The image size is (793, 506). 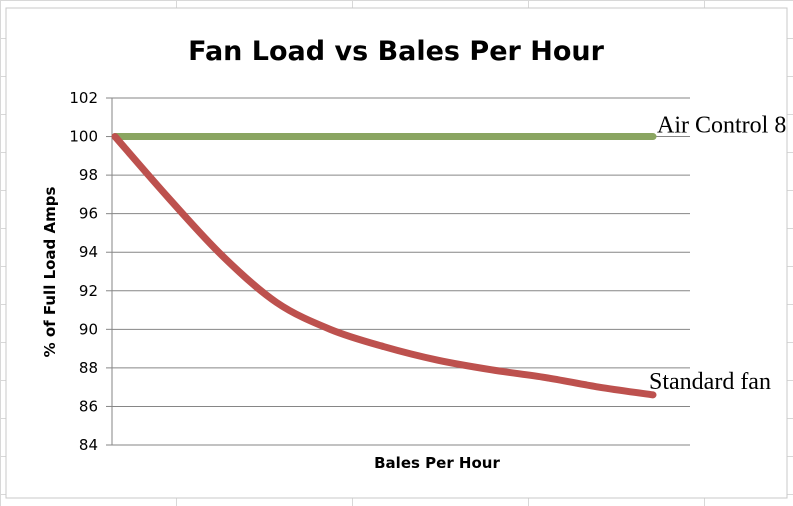 What do you see at coordinates (721, 126) in the screenshot?
I see `series-label-0: Air Control 8` at bounding box center [721, 126].